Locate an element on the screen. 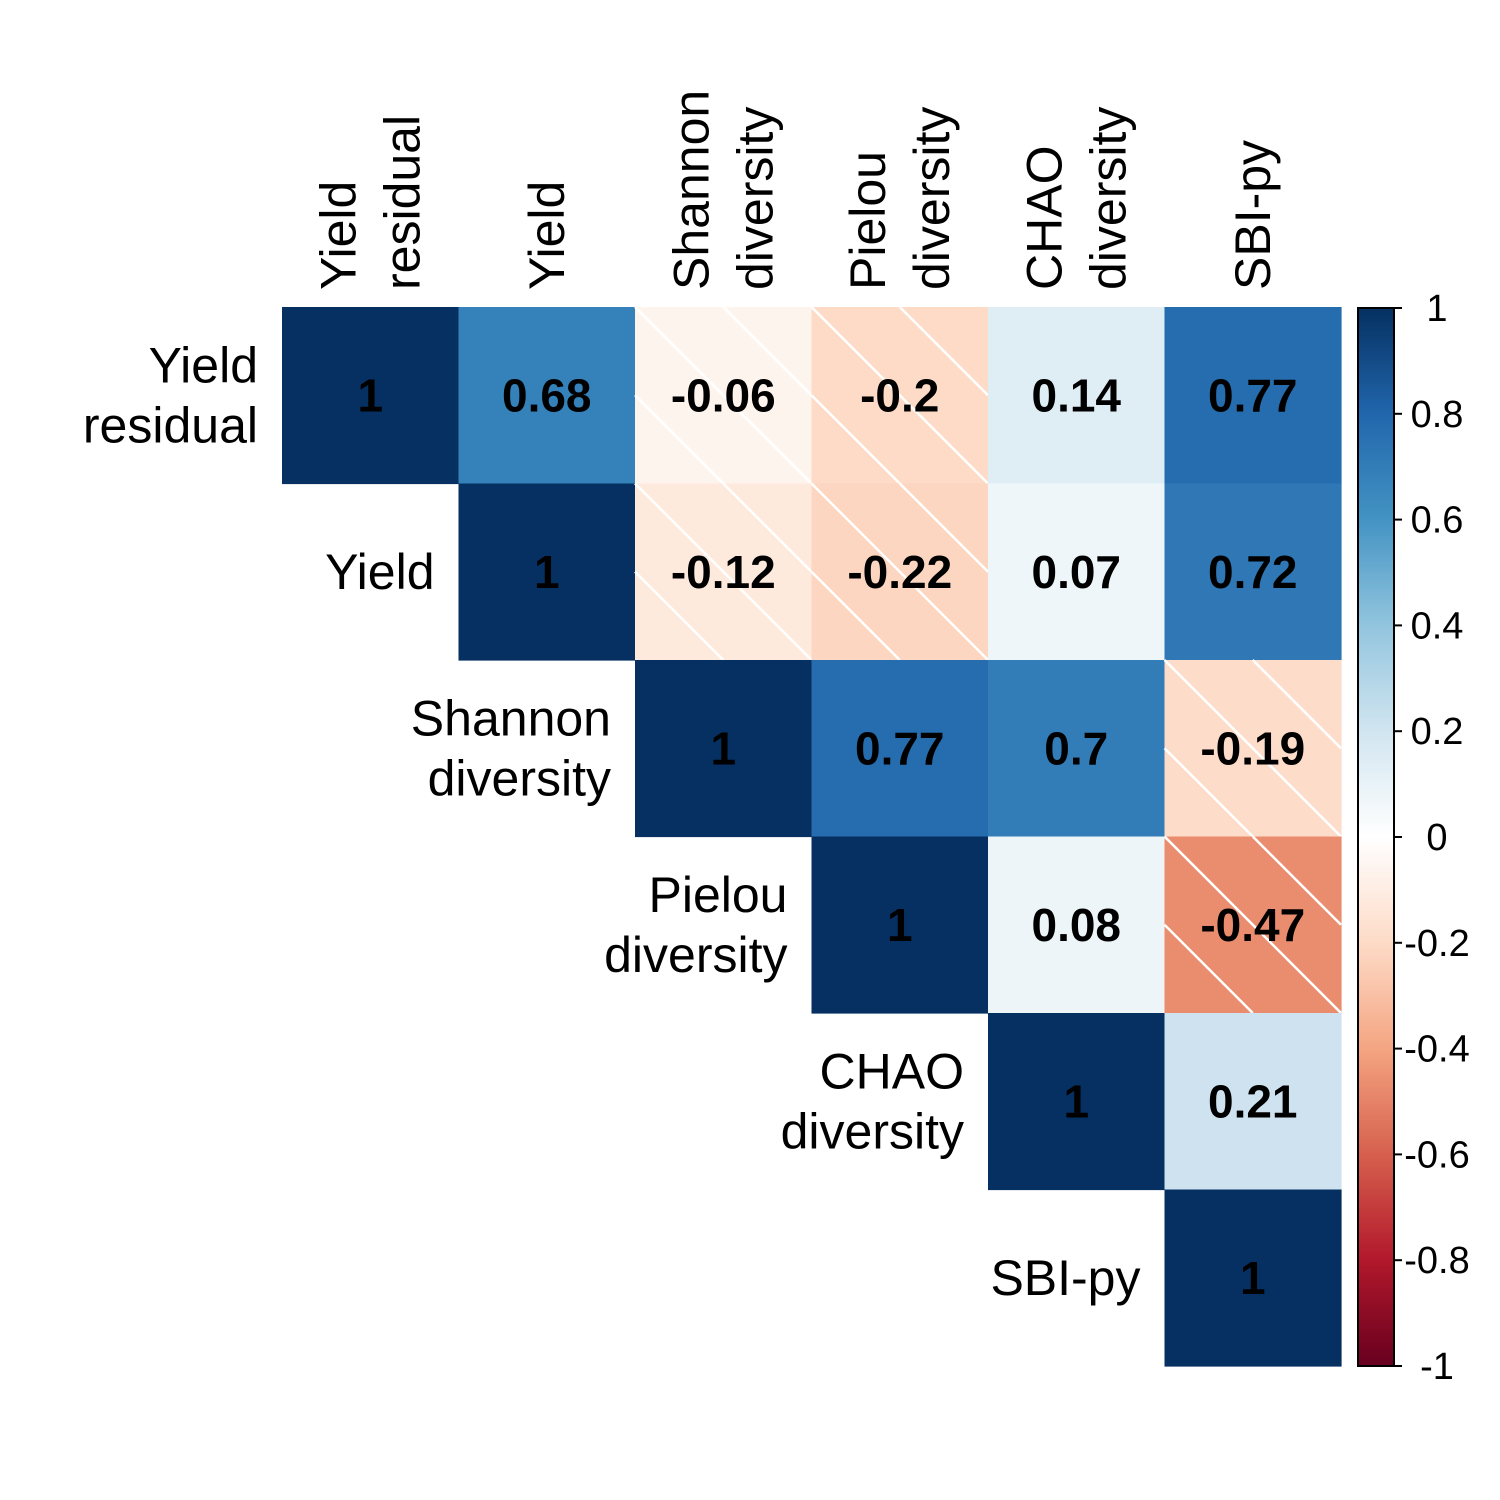 This screenshot has width=1500, height=1500. colorbar-tick-label: 1 is located at coordinates (1436, 309).